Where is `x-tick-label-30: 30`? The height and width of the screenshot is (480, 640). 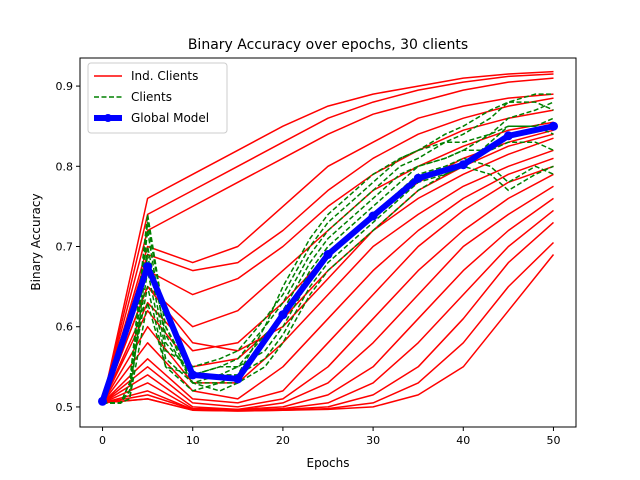 x-tick-label-30: 30 is located at coordinates (373, 440).